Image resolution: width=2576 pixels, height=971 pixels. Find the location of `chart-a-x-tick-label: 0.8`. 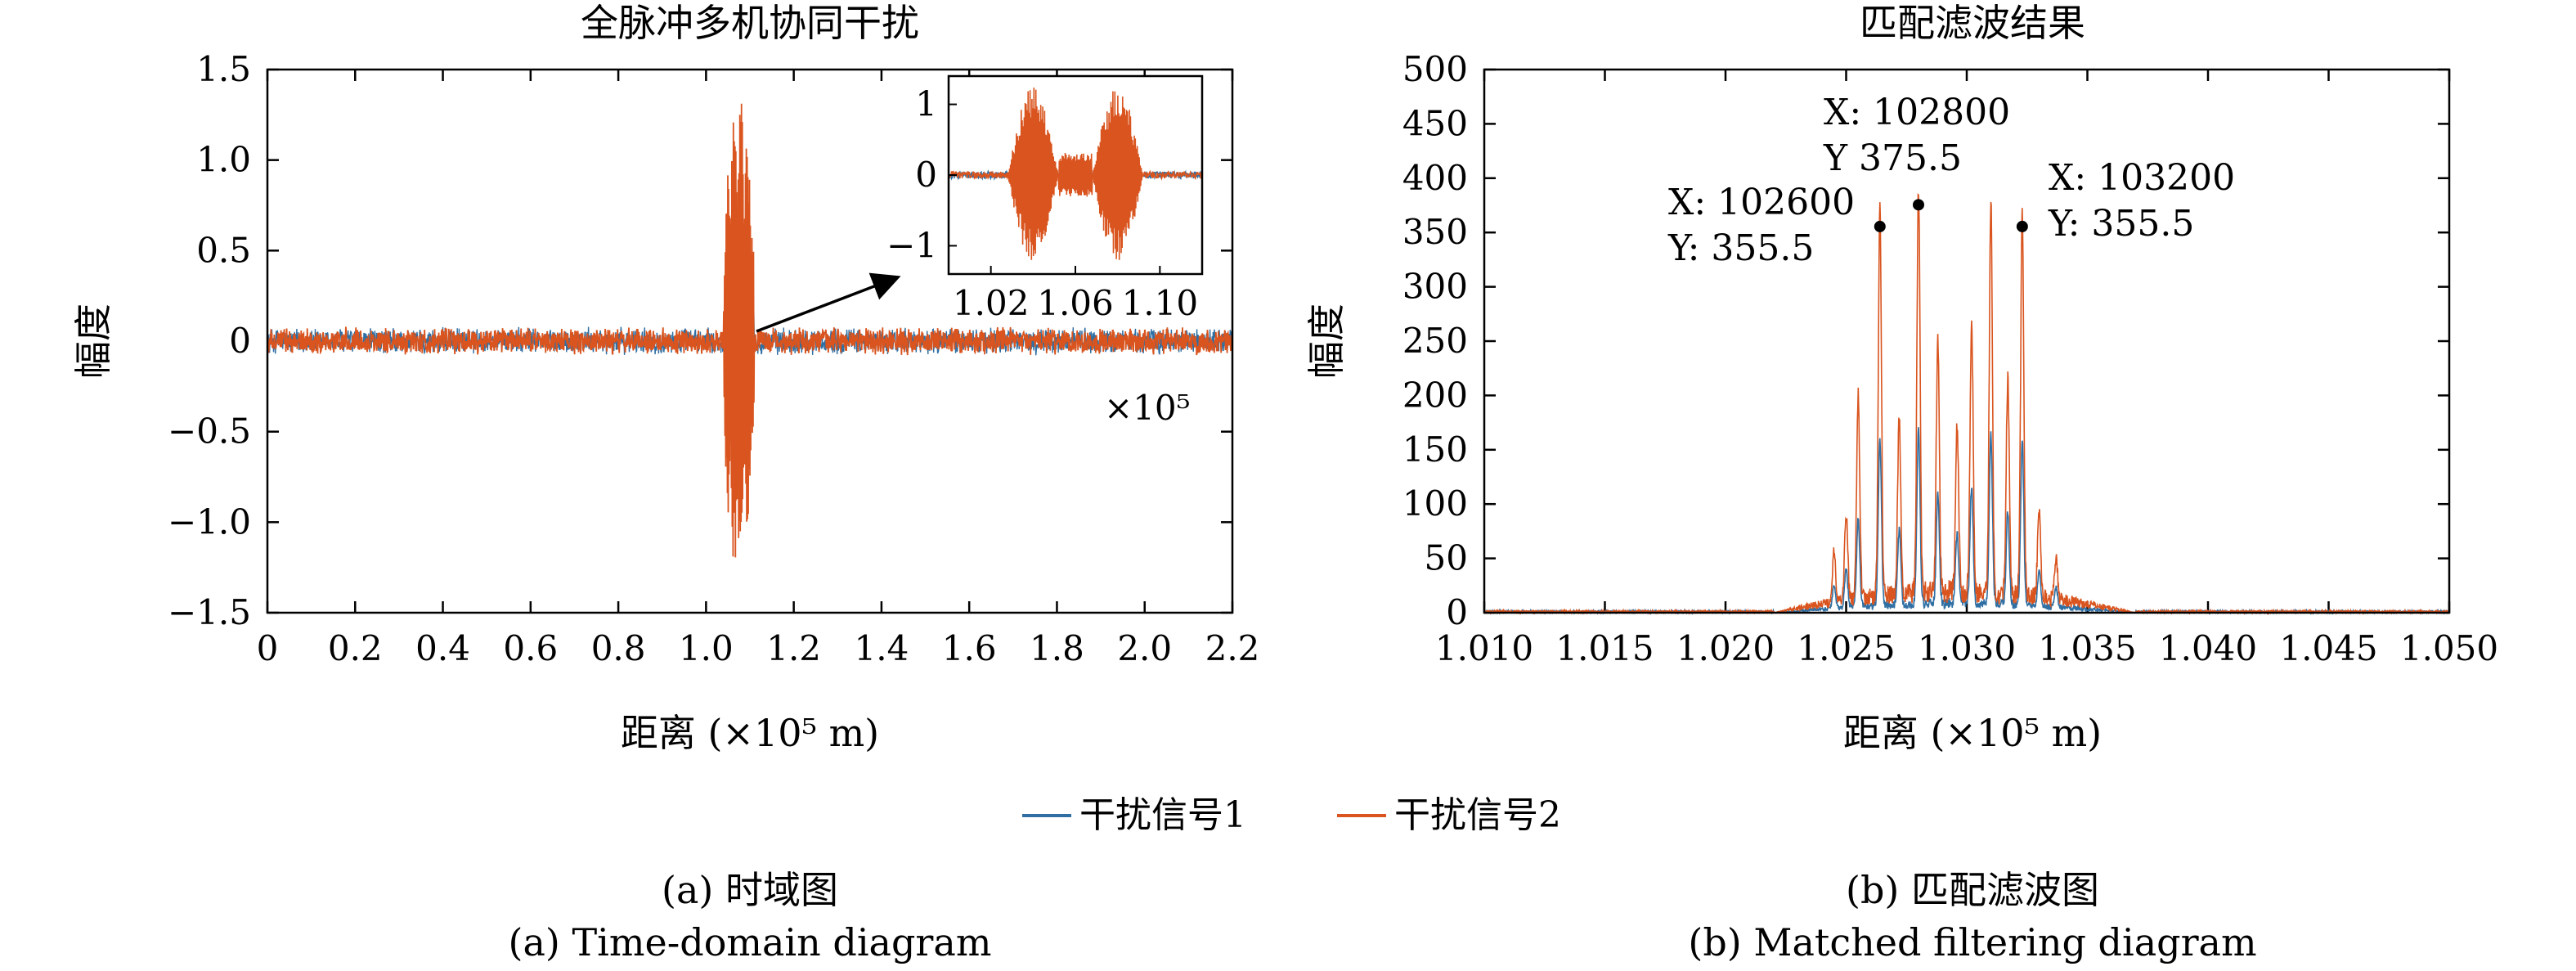

chart-a-x-tick-label: 0.8 is located at coordinates (619, 648).